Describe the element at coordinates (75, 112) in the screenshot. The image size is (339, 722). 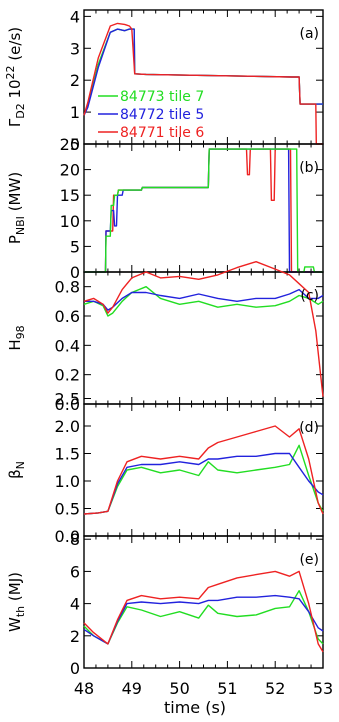
I see `y-tick-label: 1` at that location.